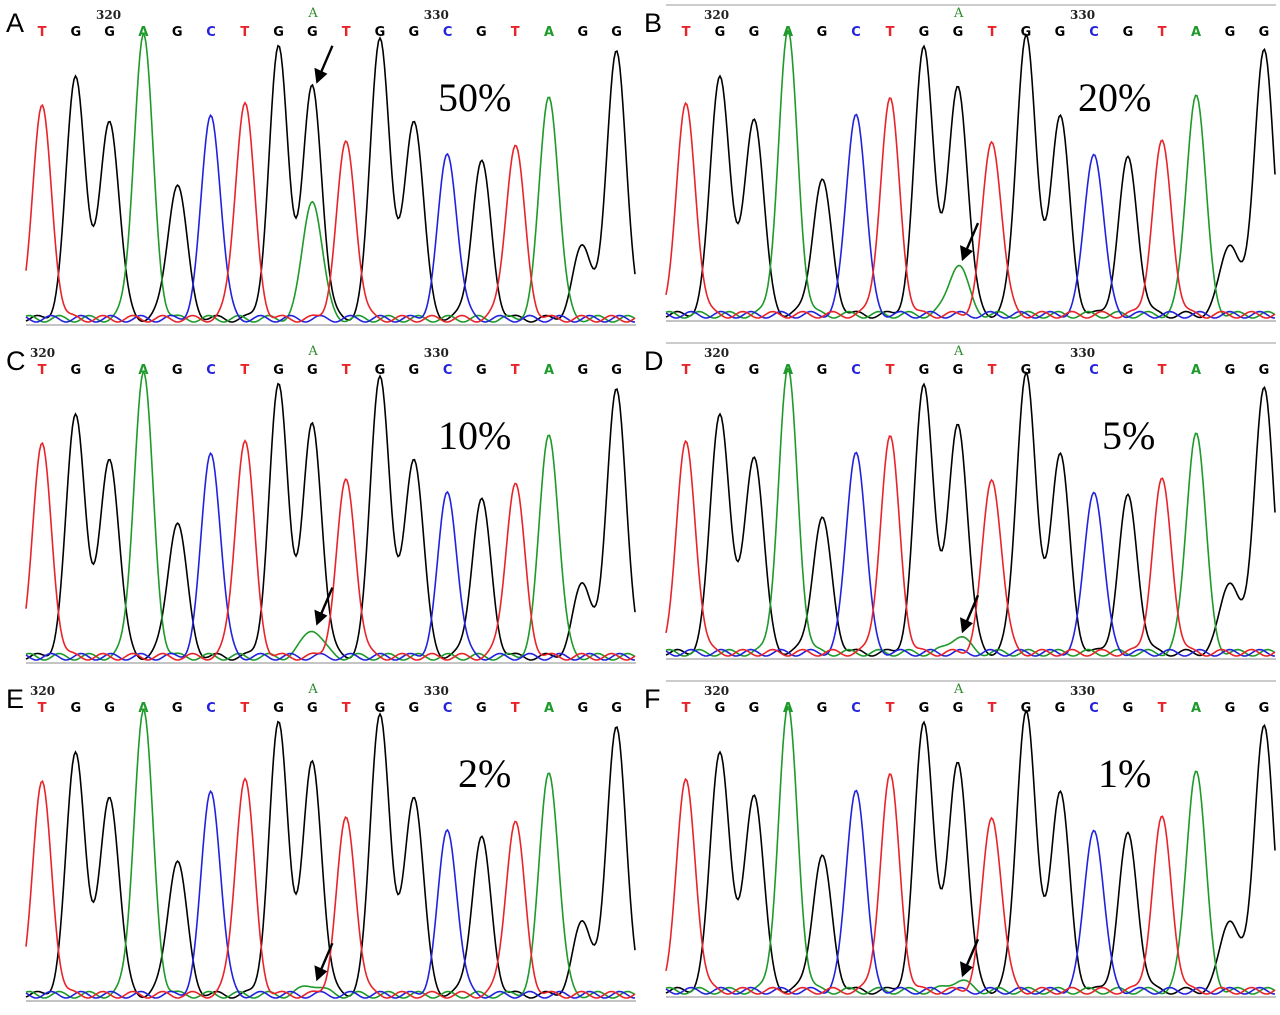 Image resolution: width=1280 pixels, height=1015 pixels. What do you see at coordinates (43, 691) in the screenshot?
I see `position-label: 320` at bounding box center [43, 691].